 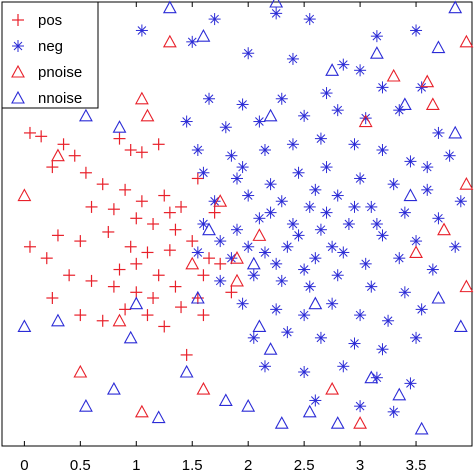 I want to click on x-tick-label: 0.5, so click(x=80, y=465).